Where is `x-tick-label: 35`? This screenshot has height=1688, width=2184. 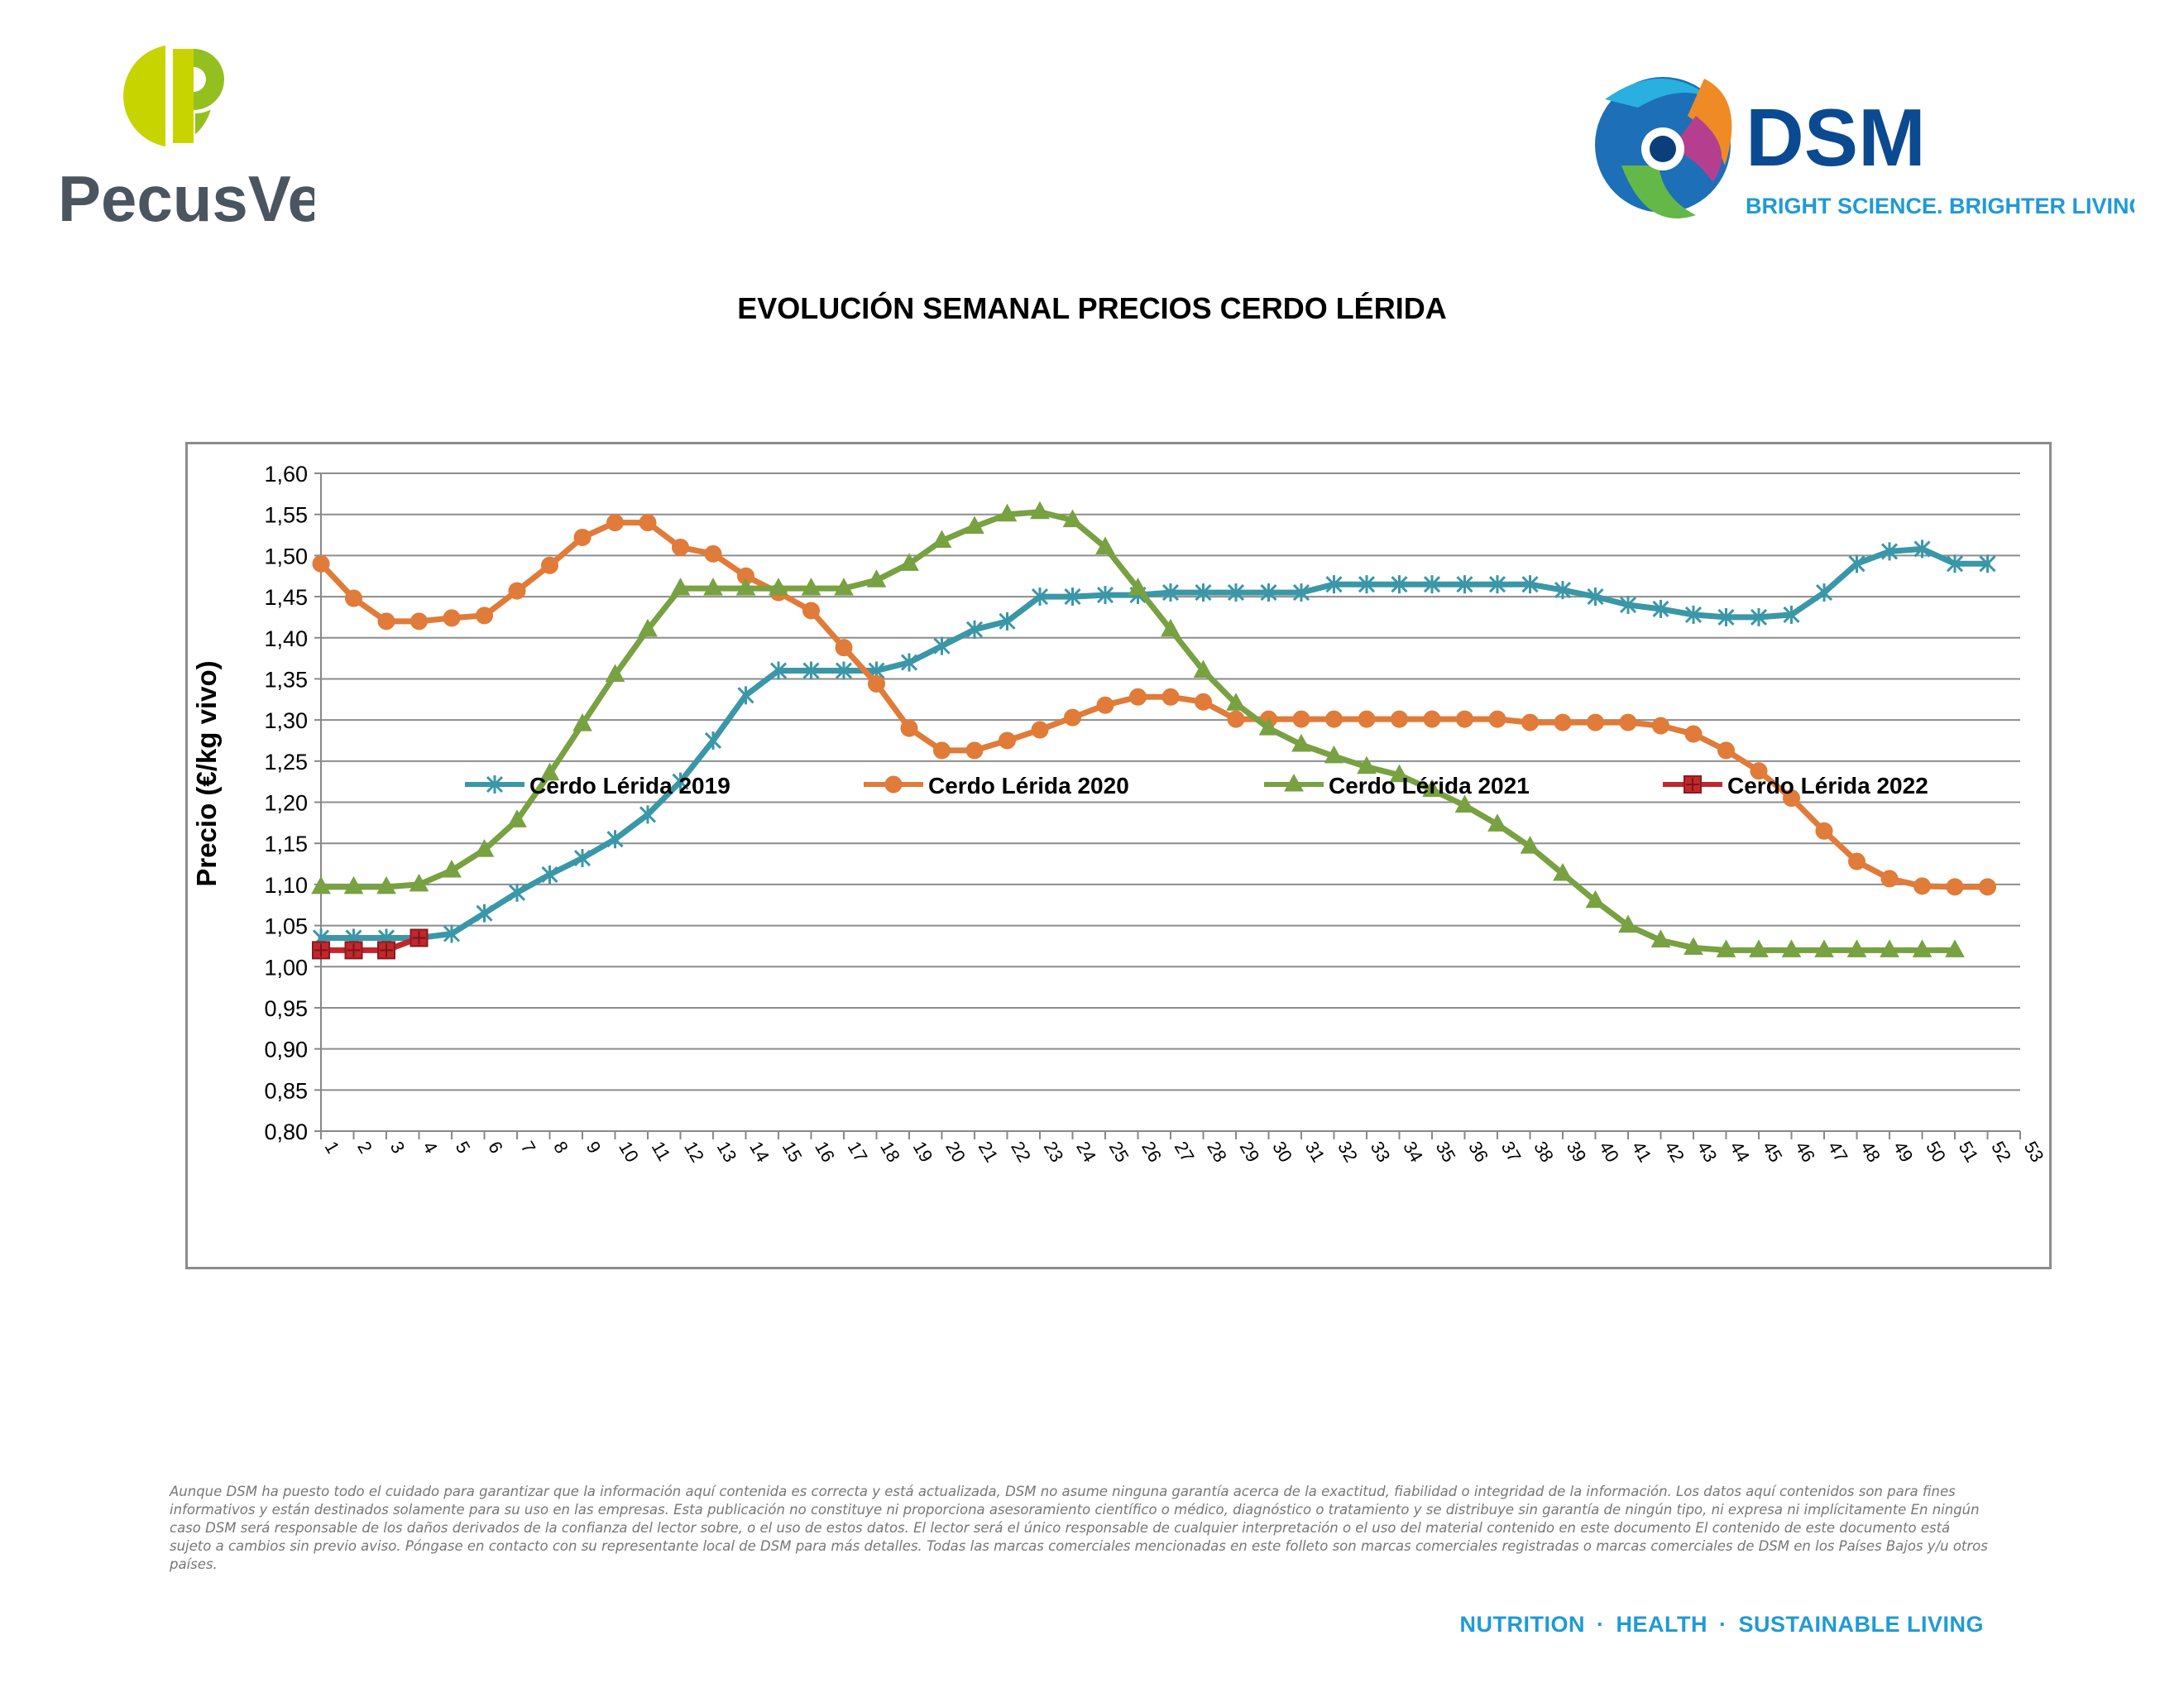
x-tick-label: 35 is located at coordinates (1446, 1152).